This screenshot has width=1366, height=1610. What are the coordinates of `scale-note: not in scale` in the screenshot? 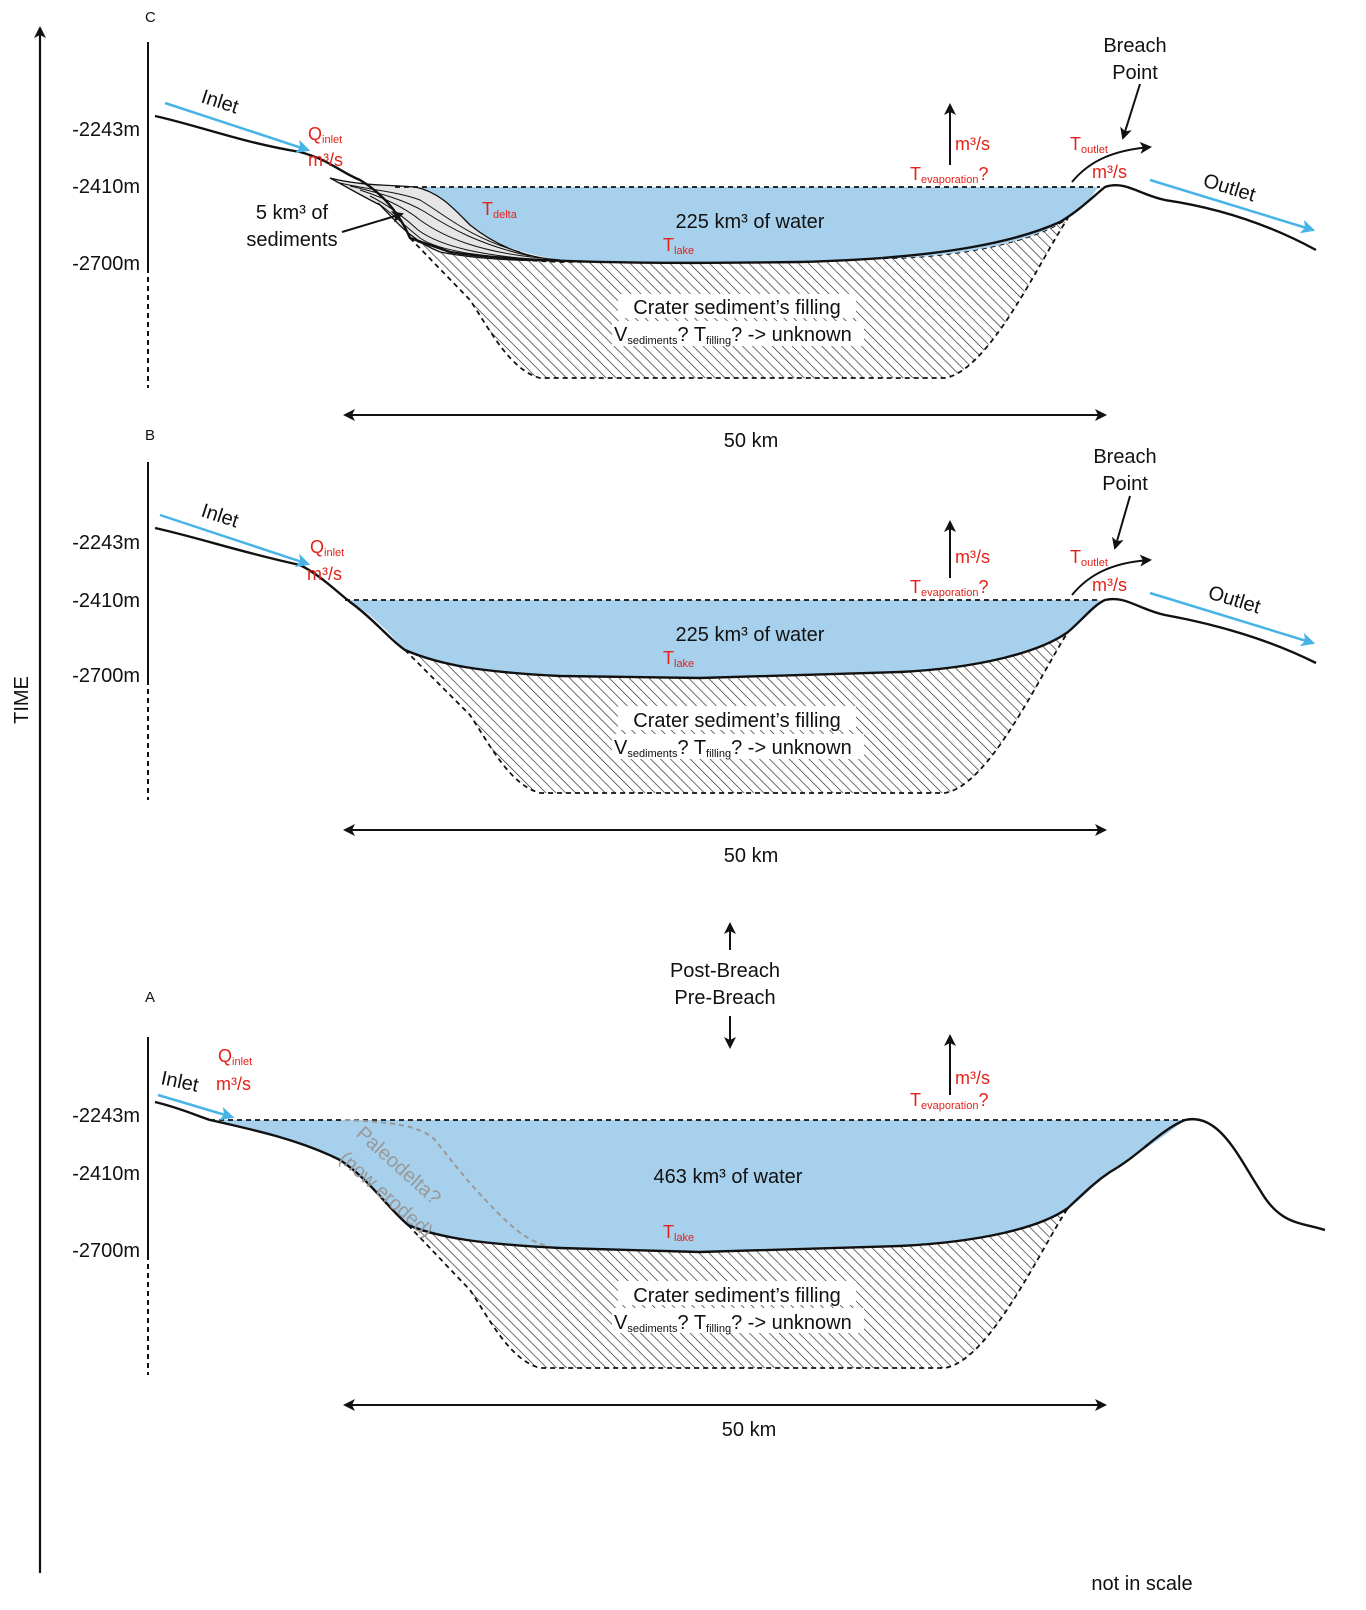 It's located at (1141, 1584).